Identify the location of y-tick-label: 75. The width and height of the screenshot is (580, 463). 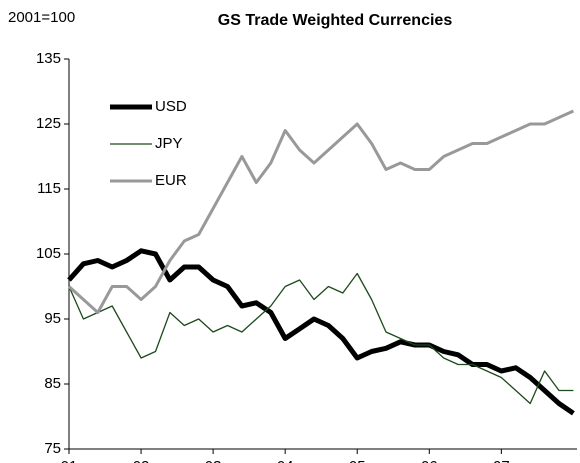
(52, 448).